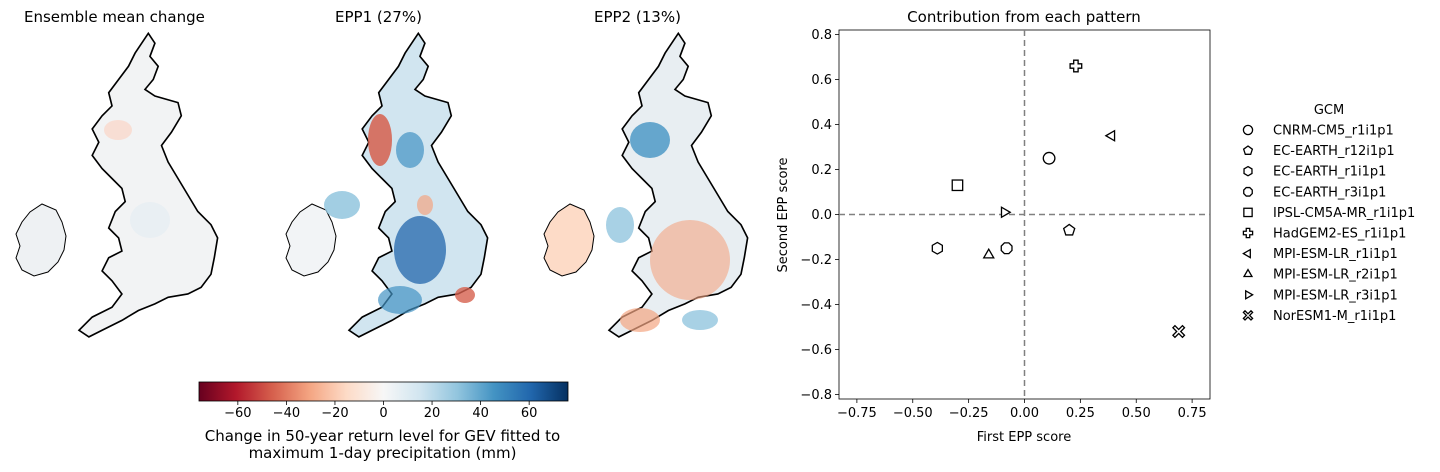  Describe the element at coordinates (821, 80) in the screenshot. I see `y-tick-label: 0.6` at that location.